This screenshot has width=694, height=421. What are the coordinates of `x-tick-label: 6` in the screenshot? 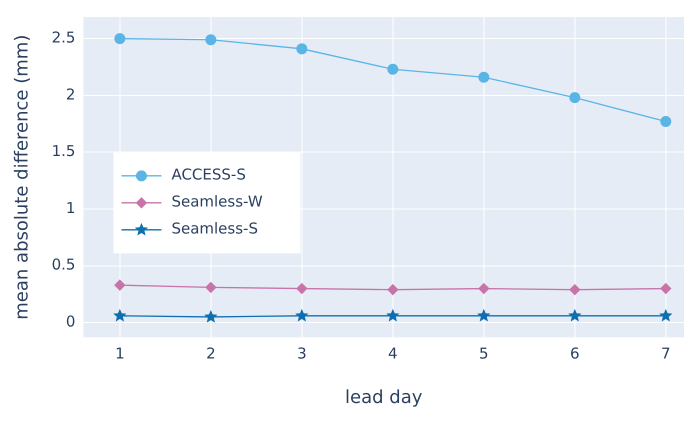 It's located at (575, 353).